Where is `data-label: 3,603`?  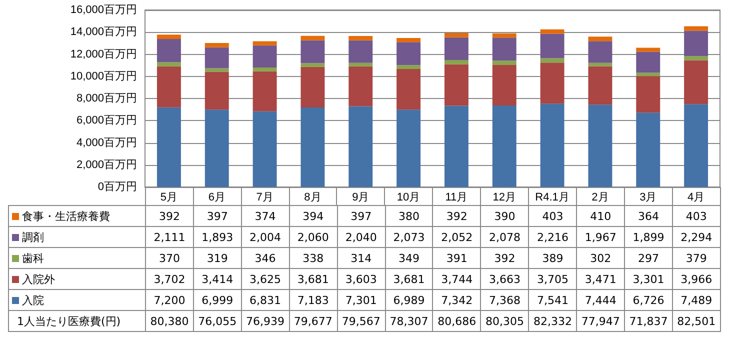 data-label: 3,603 is located at coordinates (361, 279).